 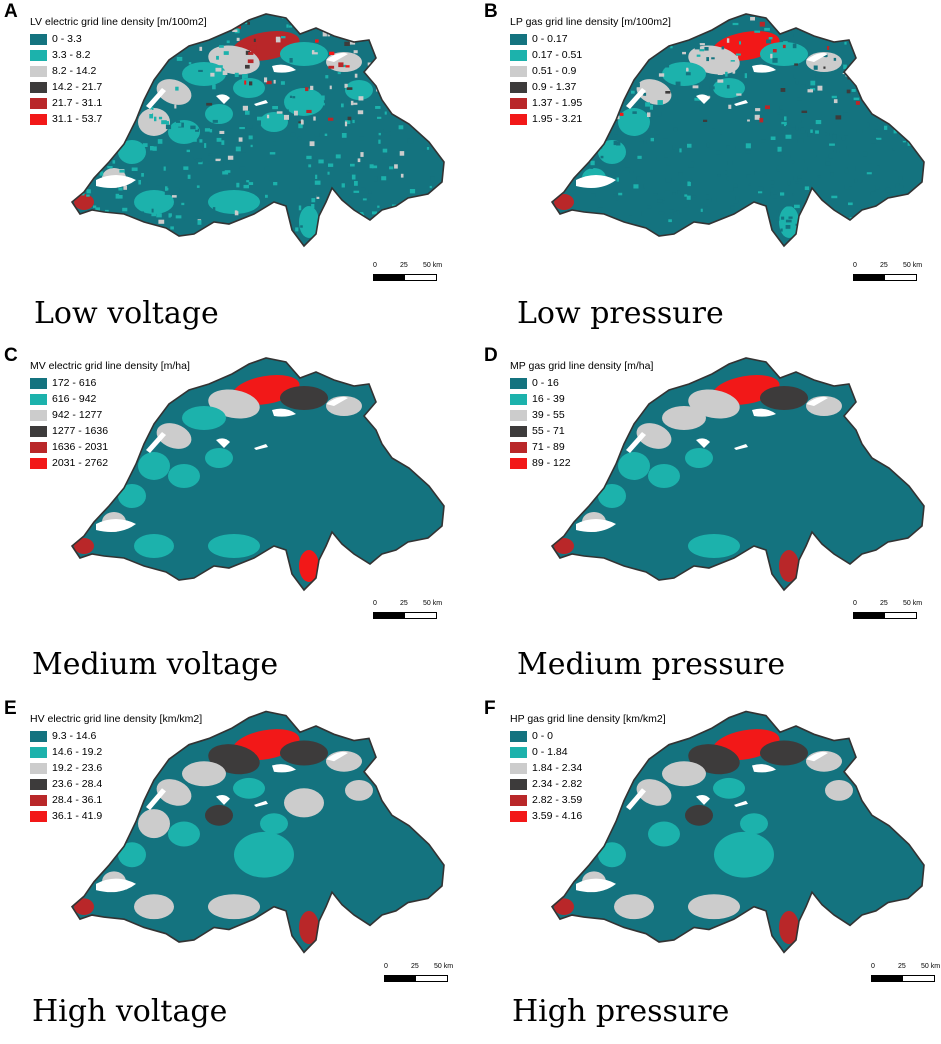 What do you see at coordinates (543, 736) in the screenshot?
I see `legend-label: 0 - 0` at bounding box center [543, 736].